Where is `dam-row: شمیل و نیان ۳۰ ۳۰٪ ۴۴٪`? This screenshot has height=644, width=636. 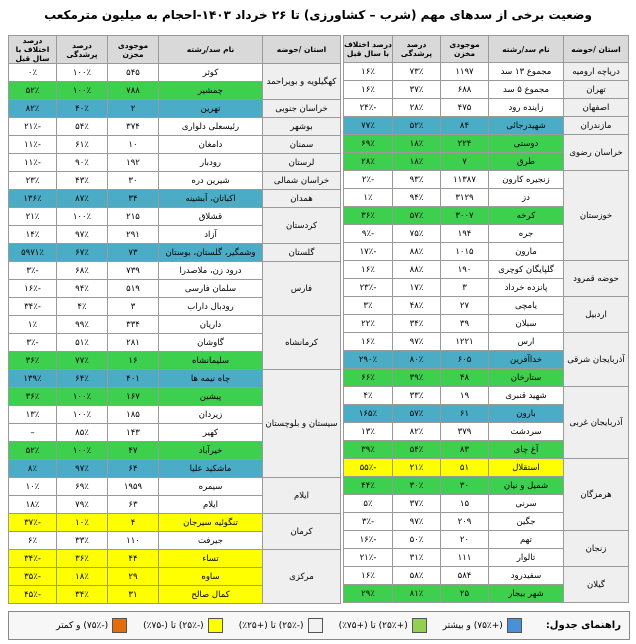
dam-row: شمیل و نیان ۳۰ ۳۰٪ ۴۴٪ is located at coordinates (486, 485).